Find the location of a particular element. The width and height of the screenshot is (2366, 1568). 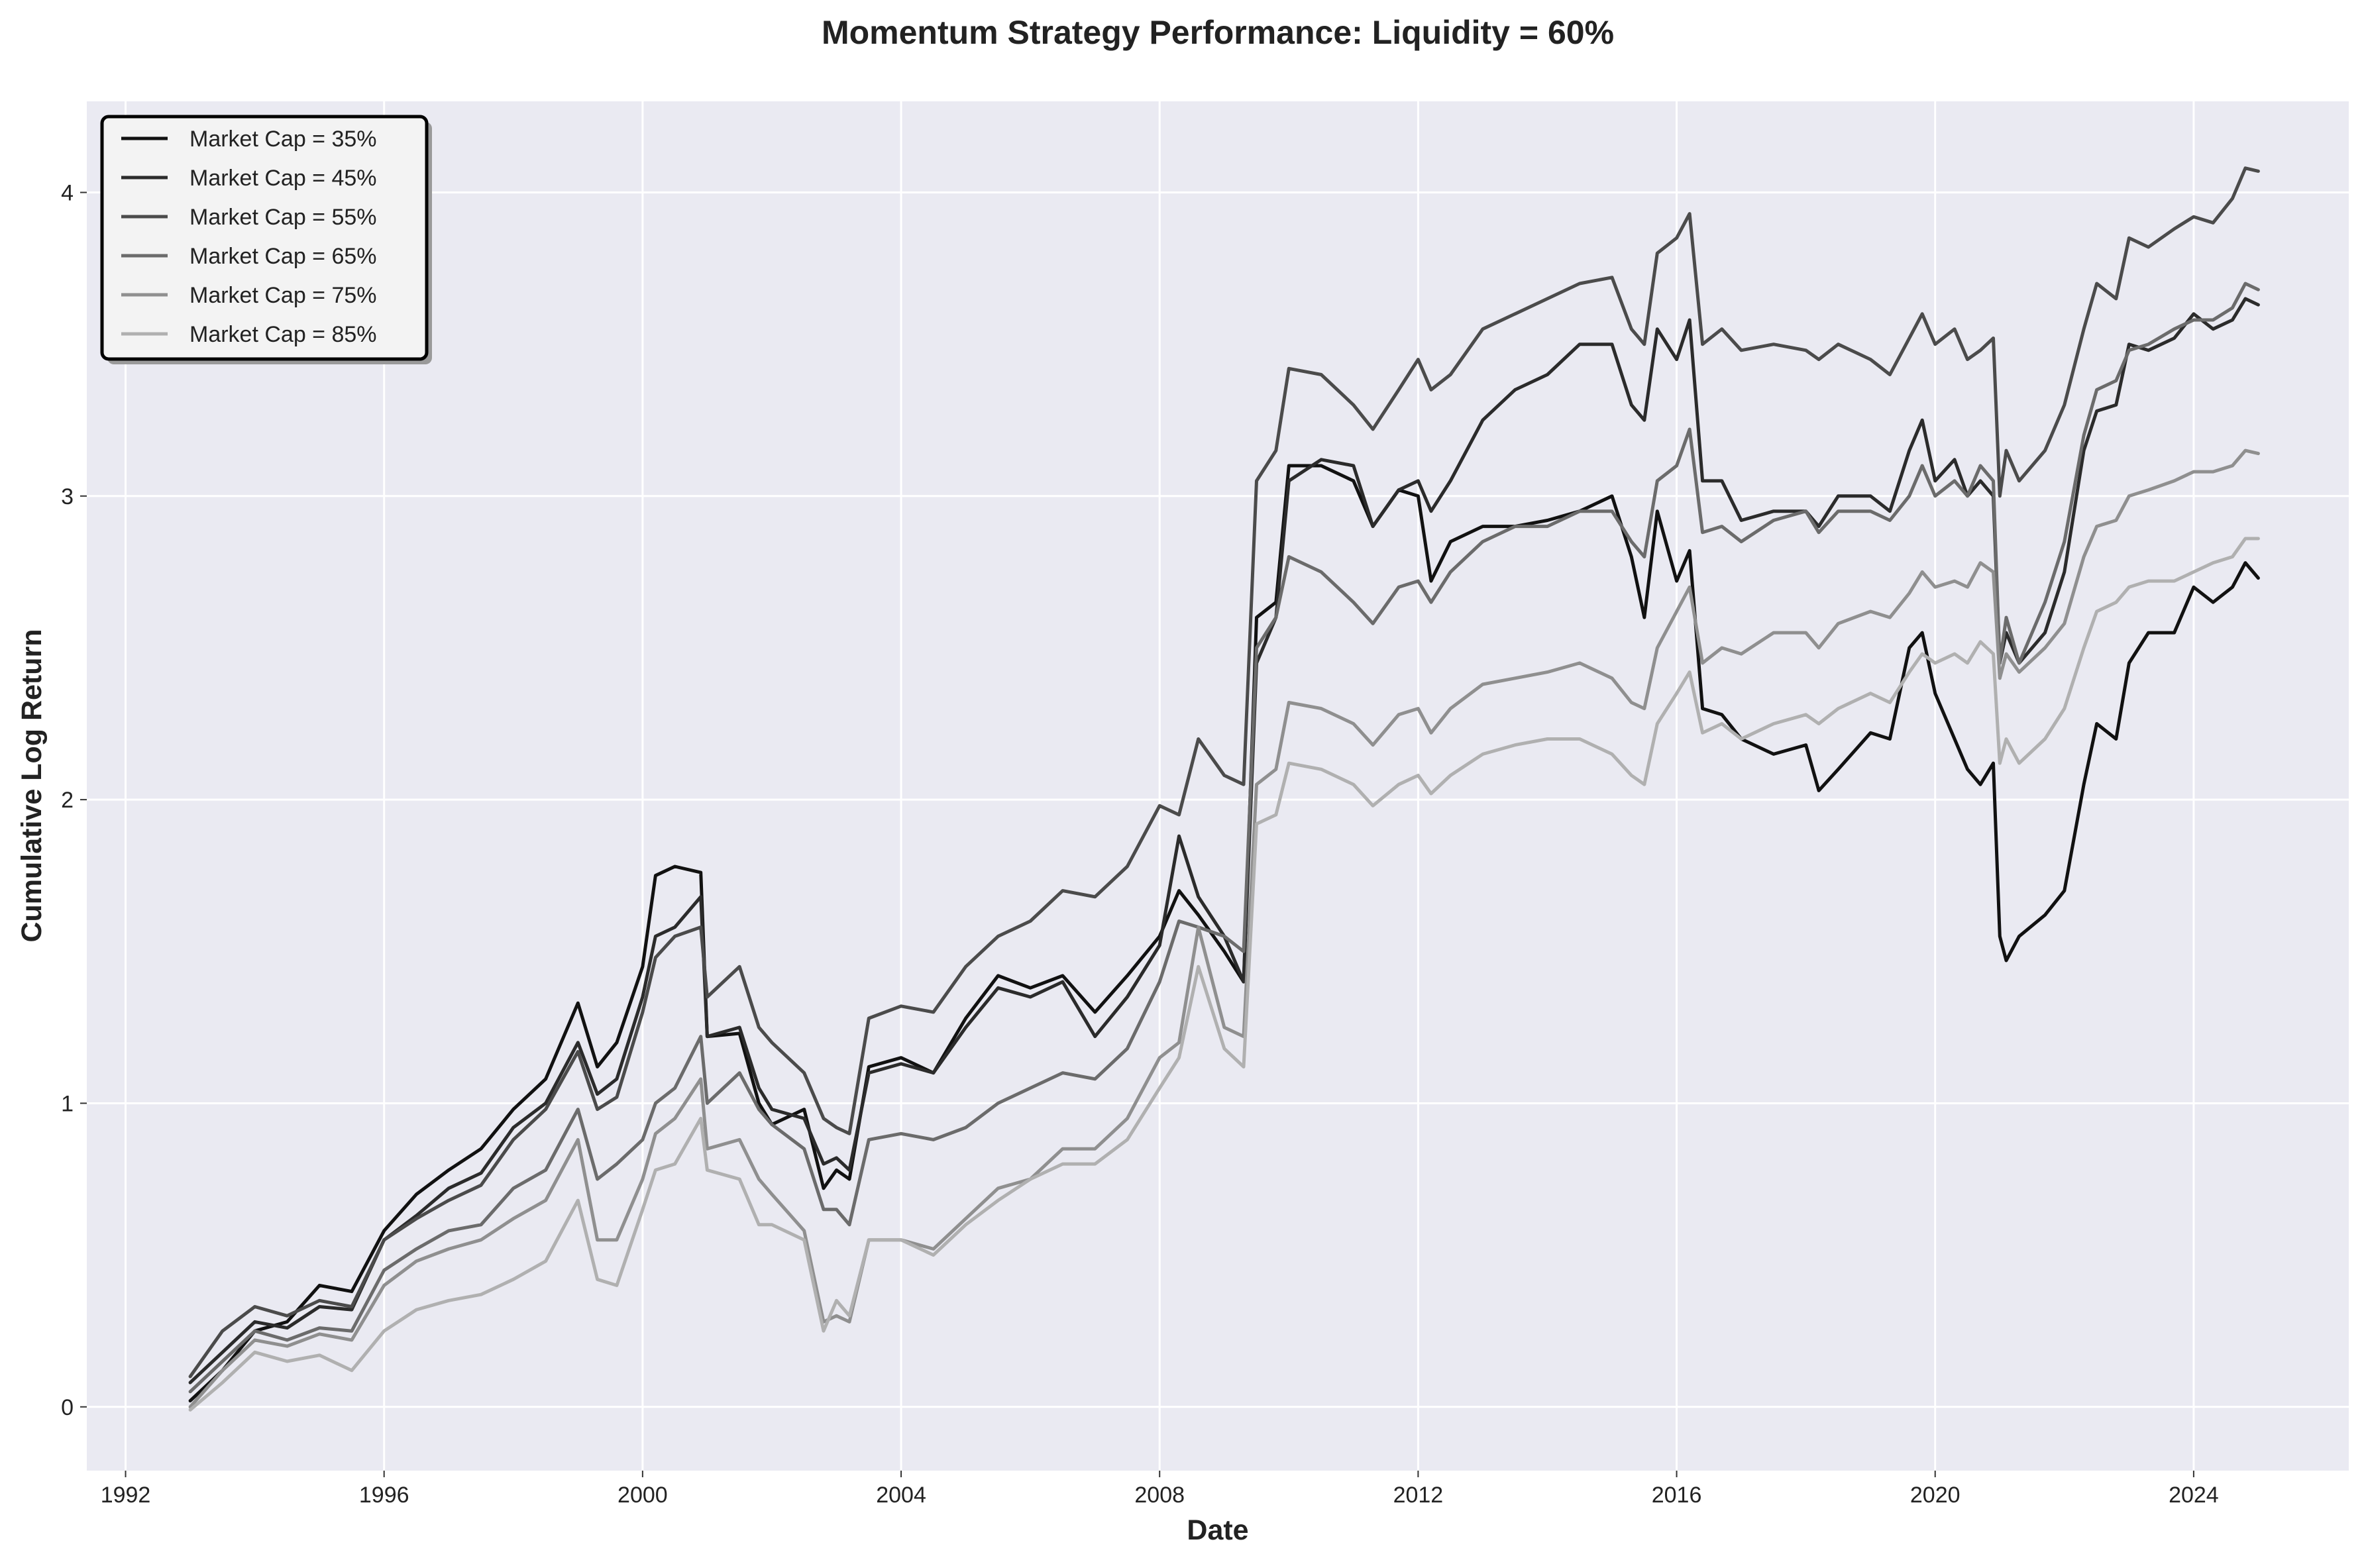

y-axis-label: Cumulative Log Return is located at coordinates (32, 785).